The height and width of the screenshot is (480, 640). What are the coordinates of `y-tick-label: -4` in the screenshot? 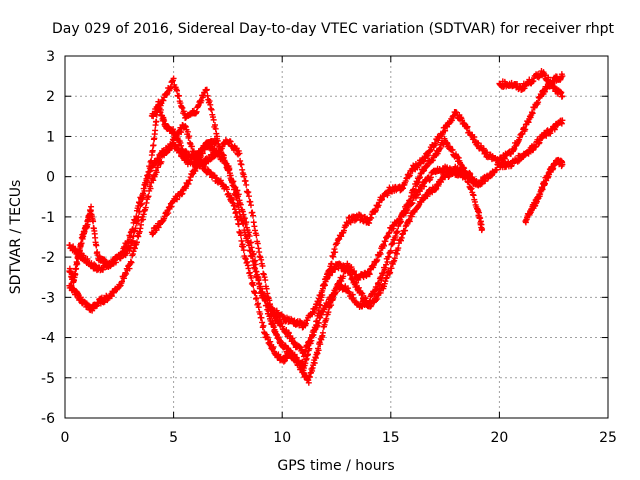 It's located at (48, 339).